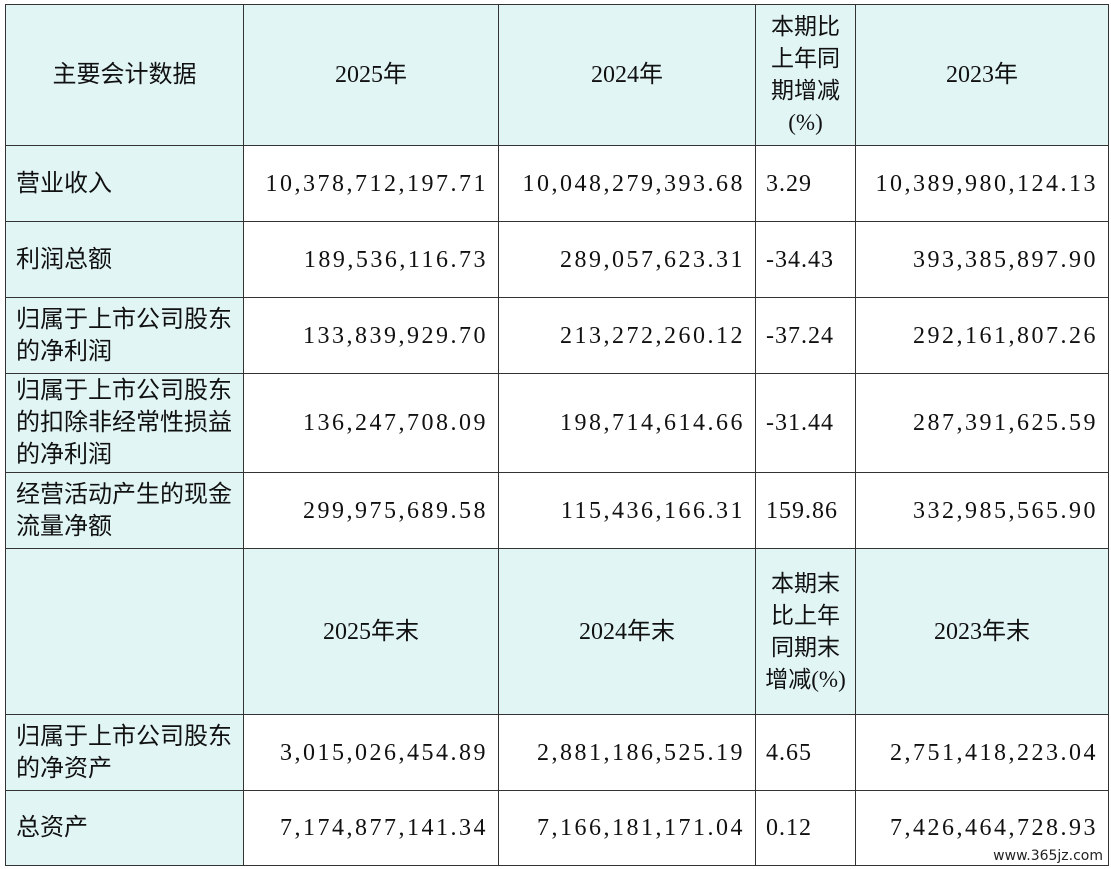 This screenshot has width=1111, height=869. Describe the element at coordinates (627, 510) in the screenshot. I see `value-cell: 115,436,166.31` at that location.